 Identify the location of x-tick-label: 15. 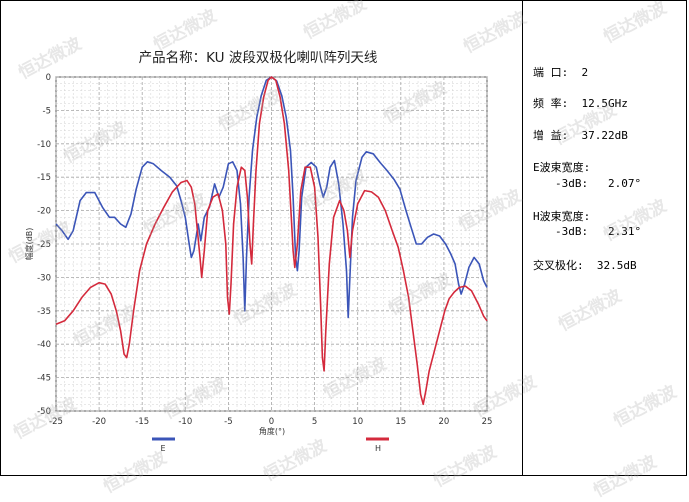
(400, 422).